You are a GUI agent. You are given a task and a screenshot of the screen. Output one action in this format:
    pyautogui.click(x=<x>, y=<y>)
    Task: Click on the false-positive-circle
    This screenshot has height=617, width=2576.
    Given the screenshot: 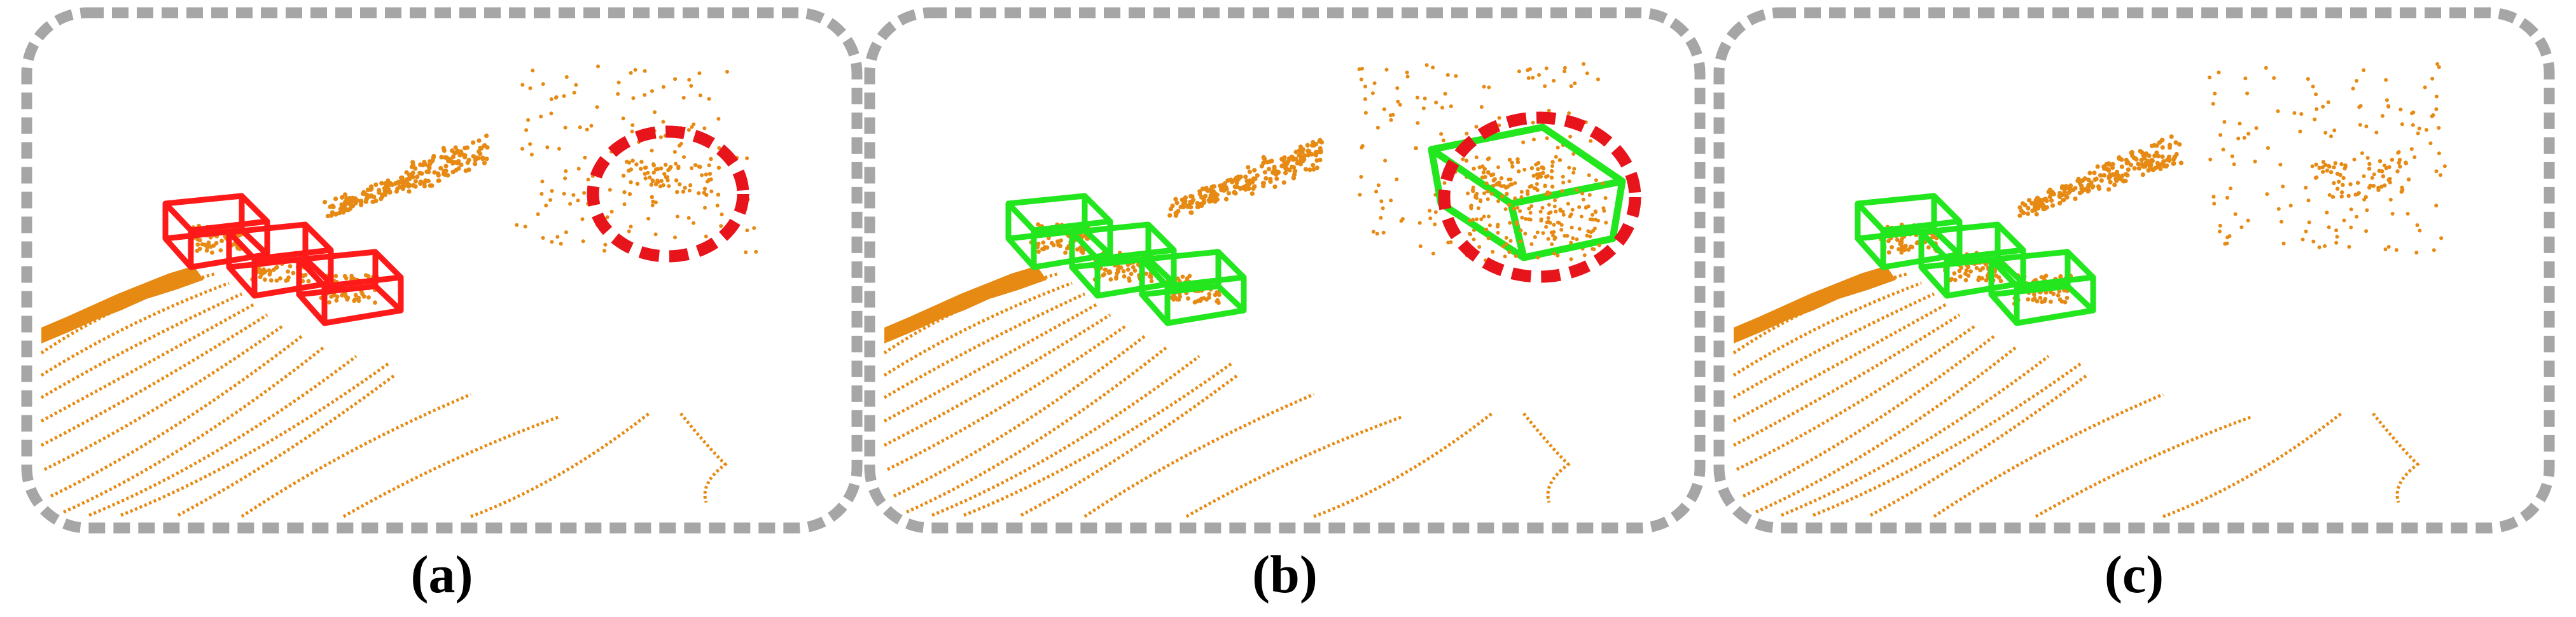 What is the action you would take?
    pyautogui.click(x=1539, y=197)
    